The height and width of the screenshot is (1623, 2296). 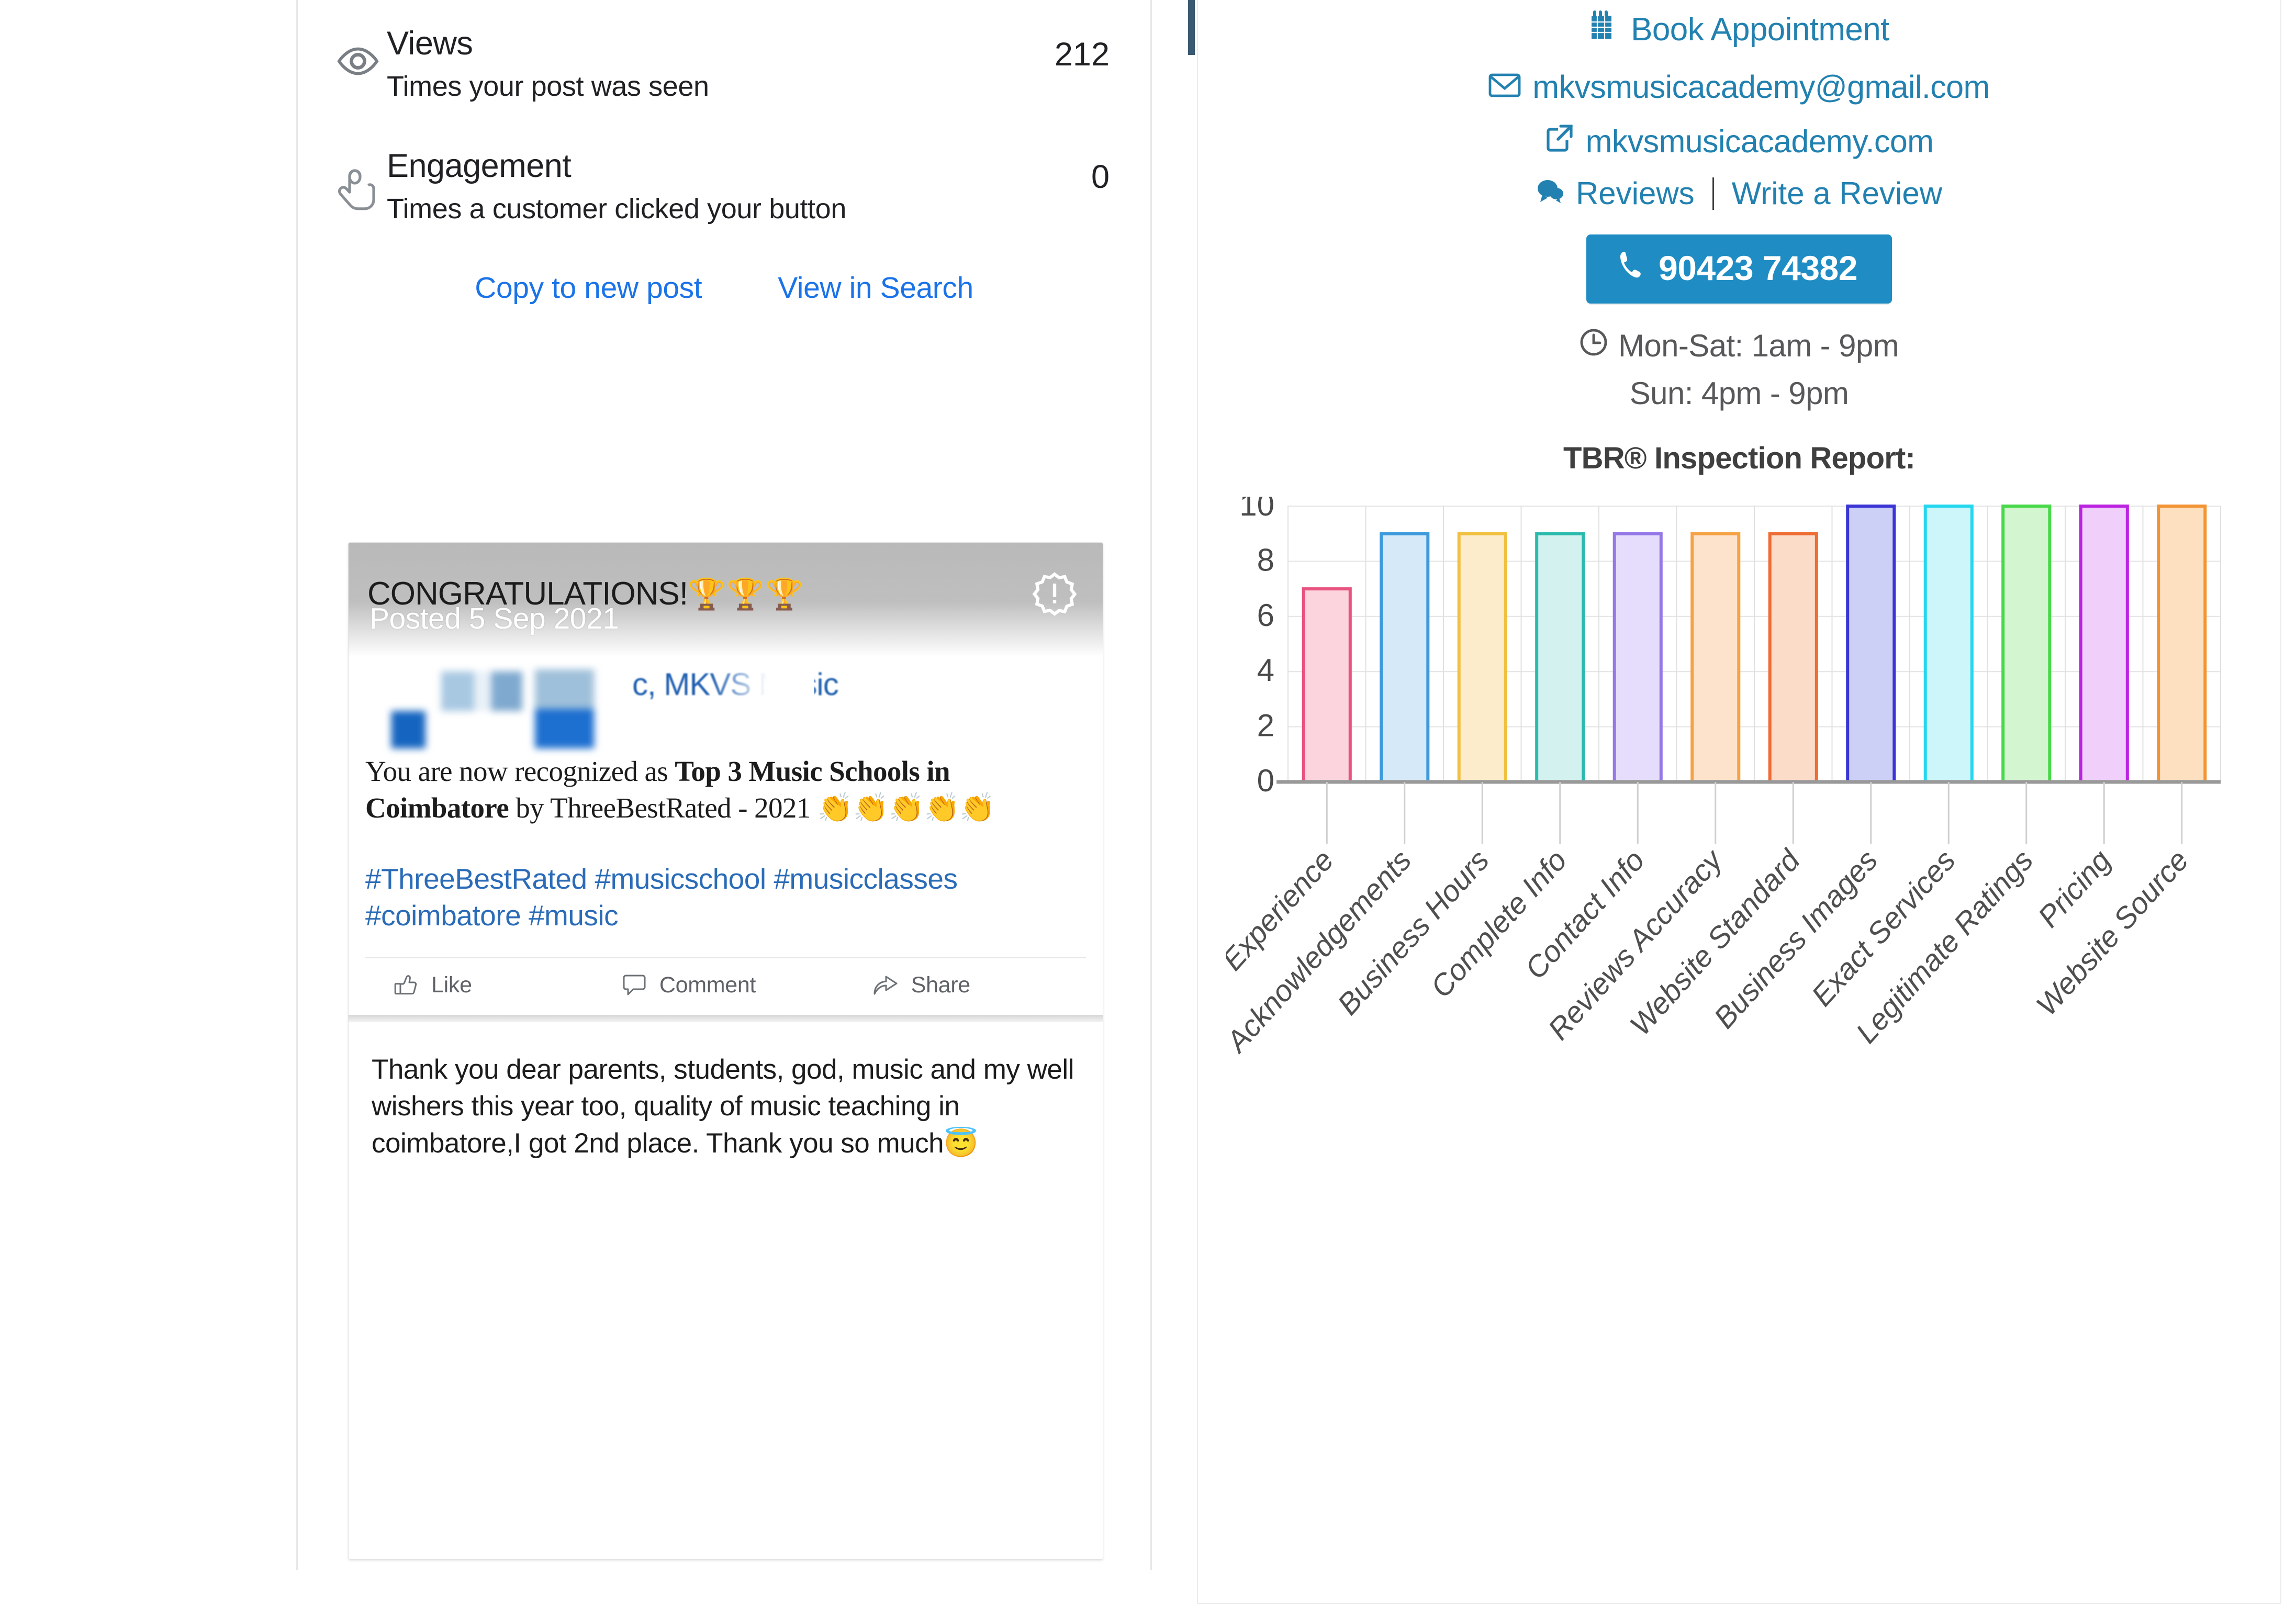 I want to click on copy-to-new-post-link: Copy to new post, so click(x=588, y=288).